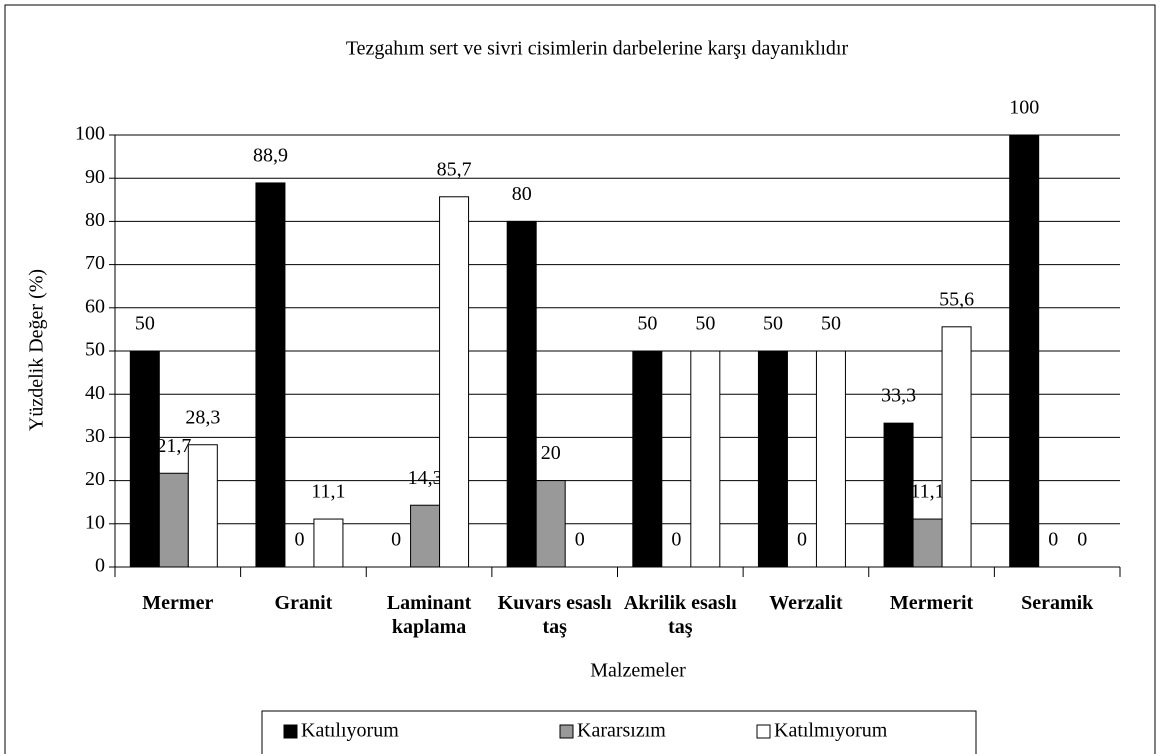  What do you see at coordinates (95, 436) in the screenshot?
I see `y-tick-label: 30` at bounding box center [95, 436].